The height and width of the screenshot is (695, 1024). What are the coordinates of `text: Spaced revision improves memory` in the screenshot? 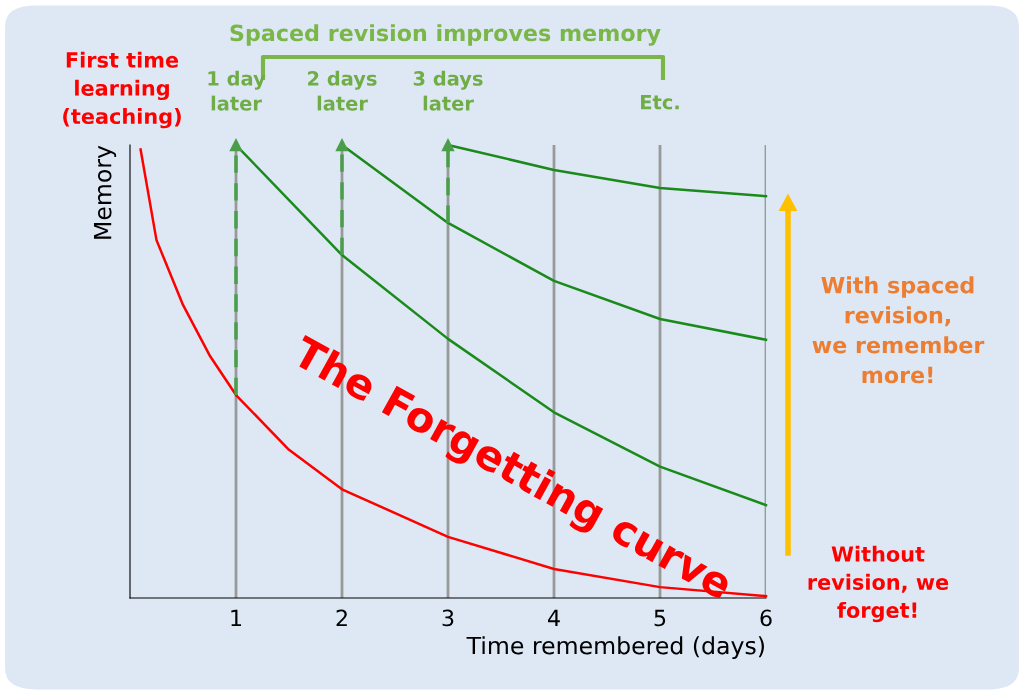 It's located at (445, 35).